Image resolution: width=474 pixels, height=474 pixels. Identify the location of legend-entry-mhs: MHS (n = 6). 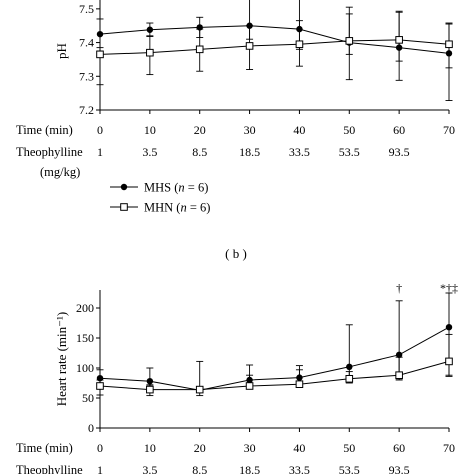
(159, 188).